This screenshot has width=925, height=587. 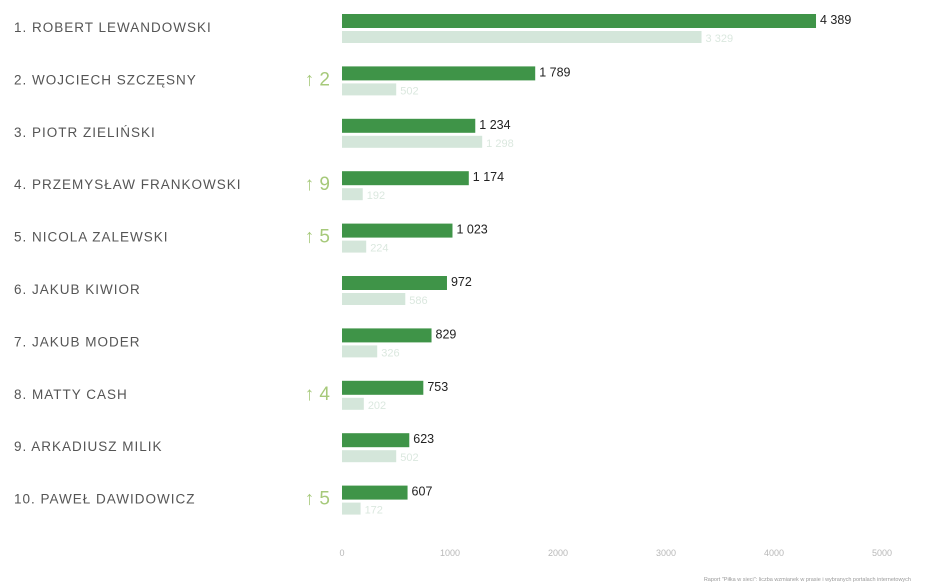 I want to click on player-label: 10. PAWEŁ DAWIDOWICZ, so click(x=105, y=499).